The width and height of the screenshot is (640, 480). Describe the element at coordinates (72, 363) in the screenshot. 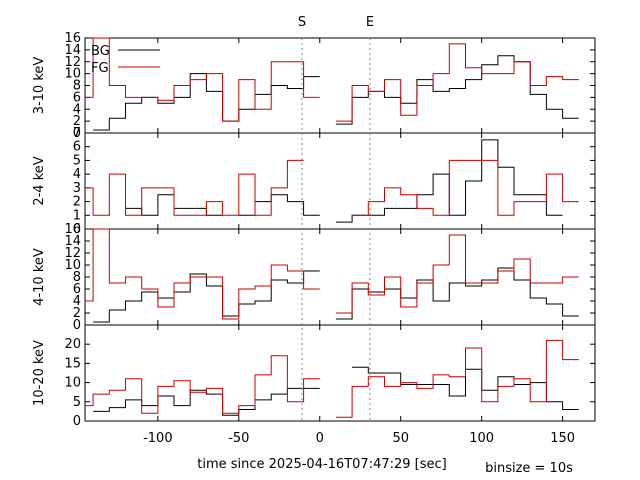

I see `y-tick-label: 15` at that location.